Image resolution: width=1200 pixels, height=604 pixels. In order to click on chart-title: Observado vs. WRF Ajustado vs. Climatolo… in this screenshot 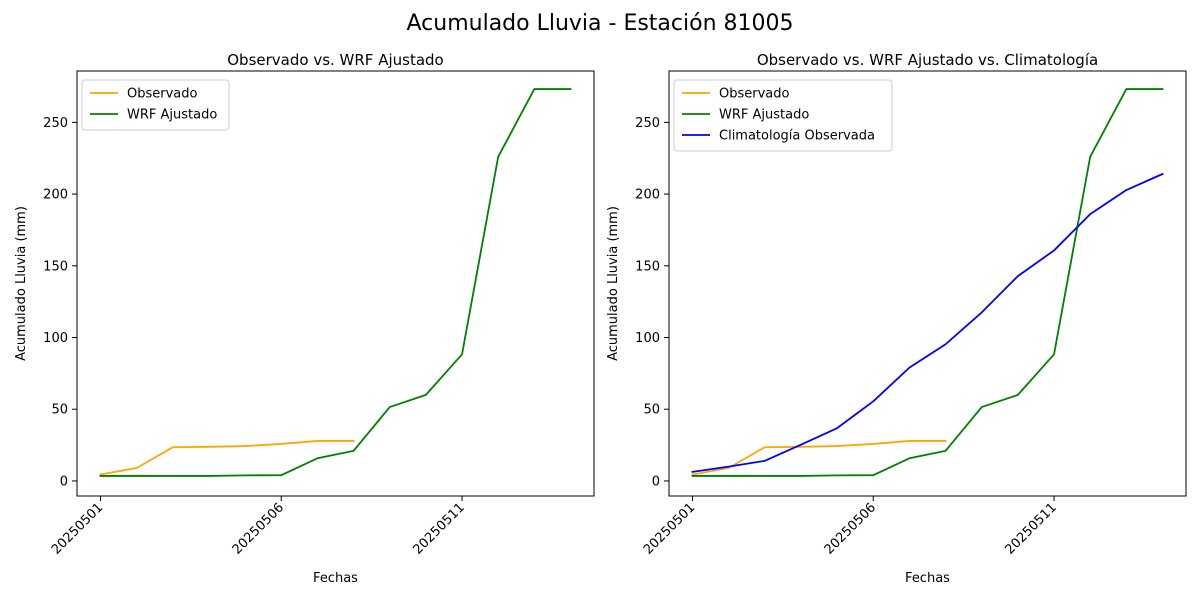, I will do `click(927, 60)`.